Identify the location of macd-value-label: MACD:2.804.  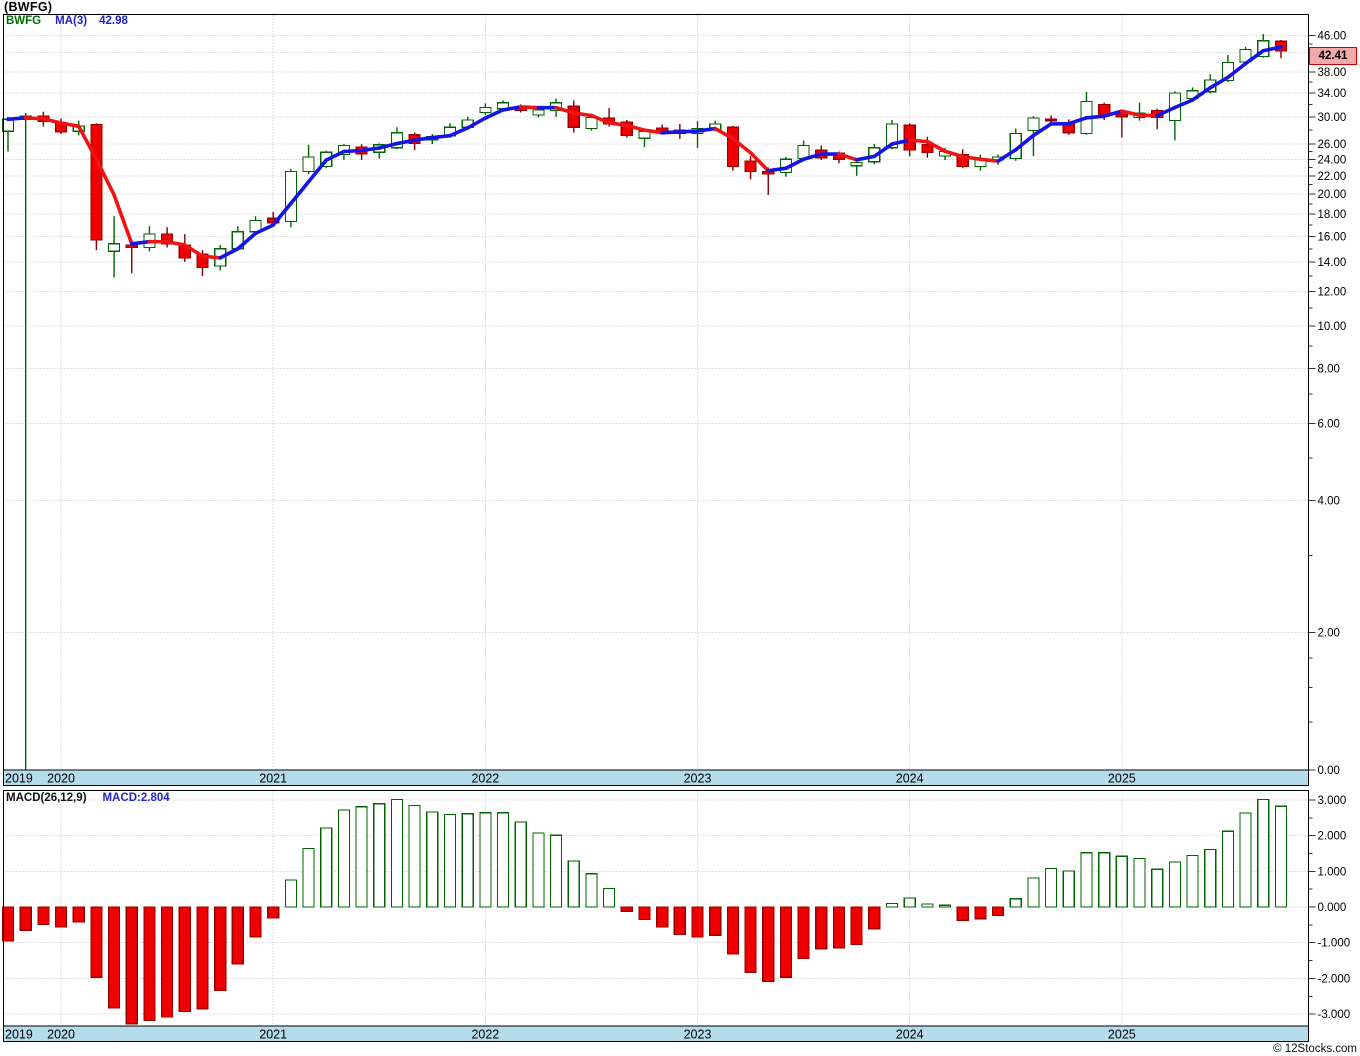
(136, 798).